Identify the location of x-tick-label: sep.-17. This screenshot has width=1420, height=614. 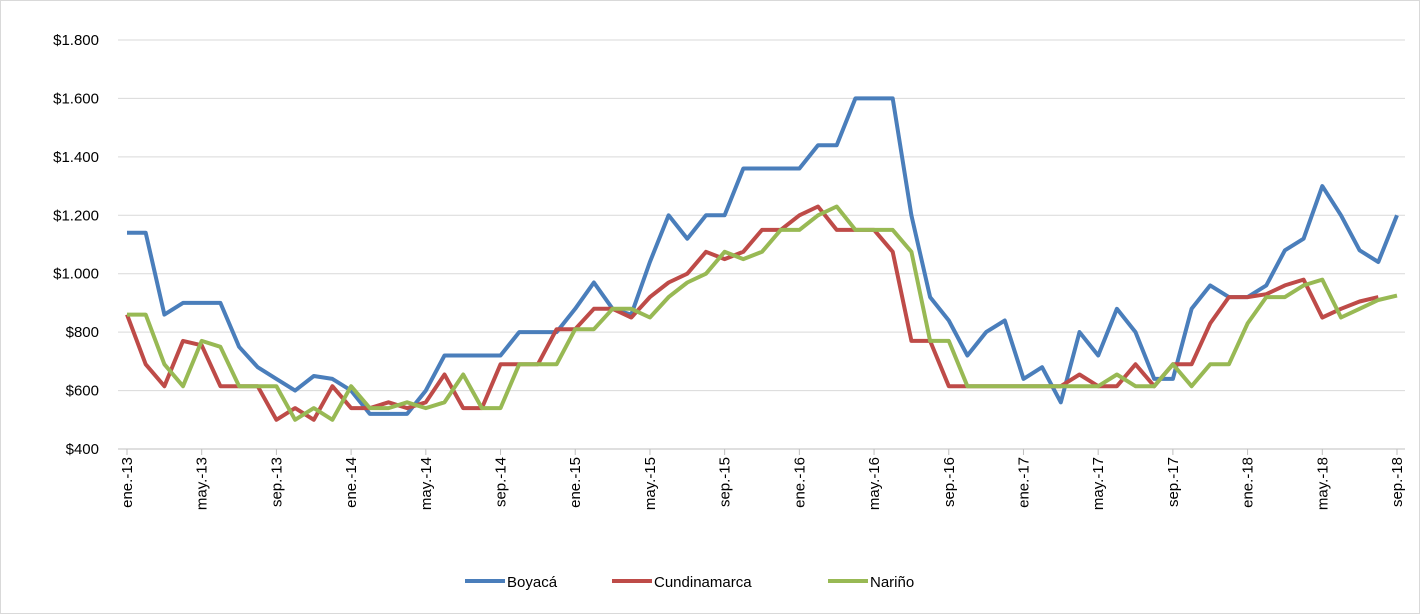
(1173, 482).